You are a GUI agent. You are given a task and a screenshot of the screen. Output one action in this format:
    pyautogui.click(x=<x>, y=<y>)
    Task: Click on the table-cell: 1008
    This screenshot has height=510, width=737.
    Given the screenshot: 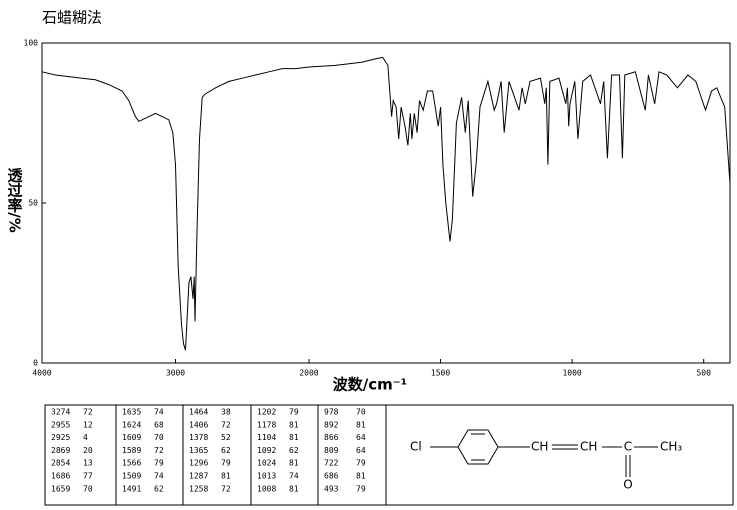 What is the action you would take?
    pyautogui.click(x=266, y=488)
    